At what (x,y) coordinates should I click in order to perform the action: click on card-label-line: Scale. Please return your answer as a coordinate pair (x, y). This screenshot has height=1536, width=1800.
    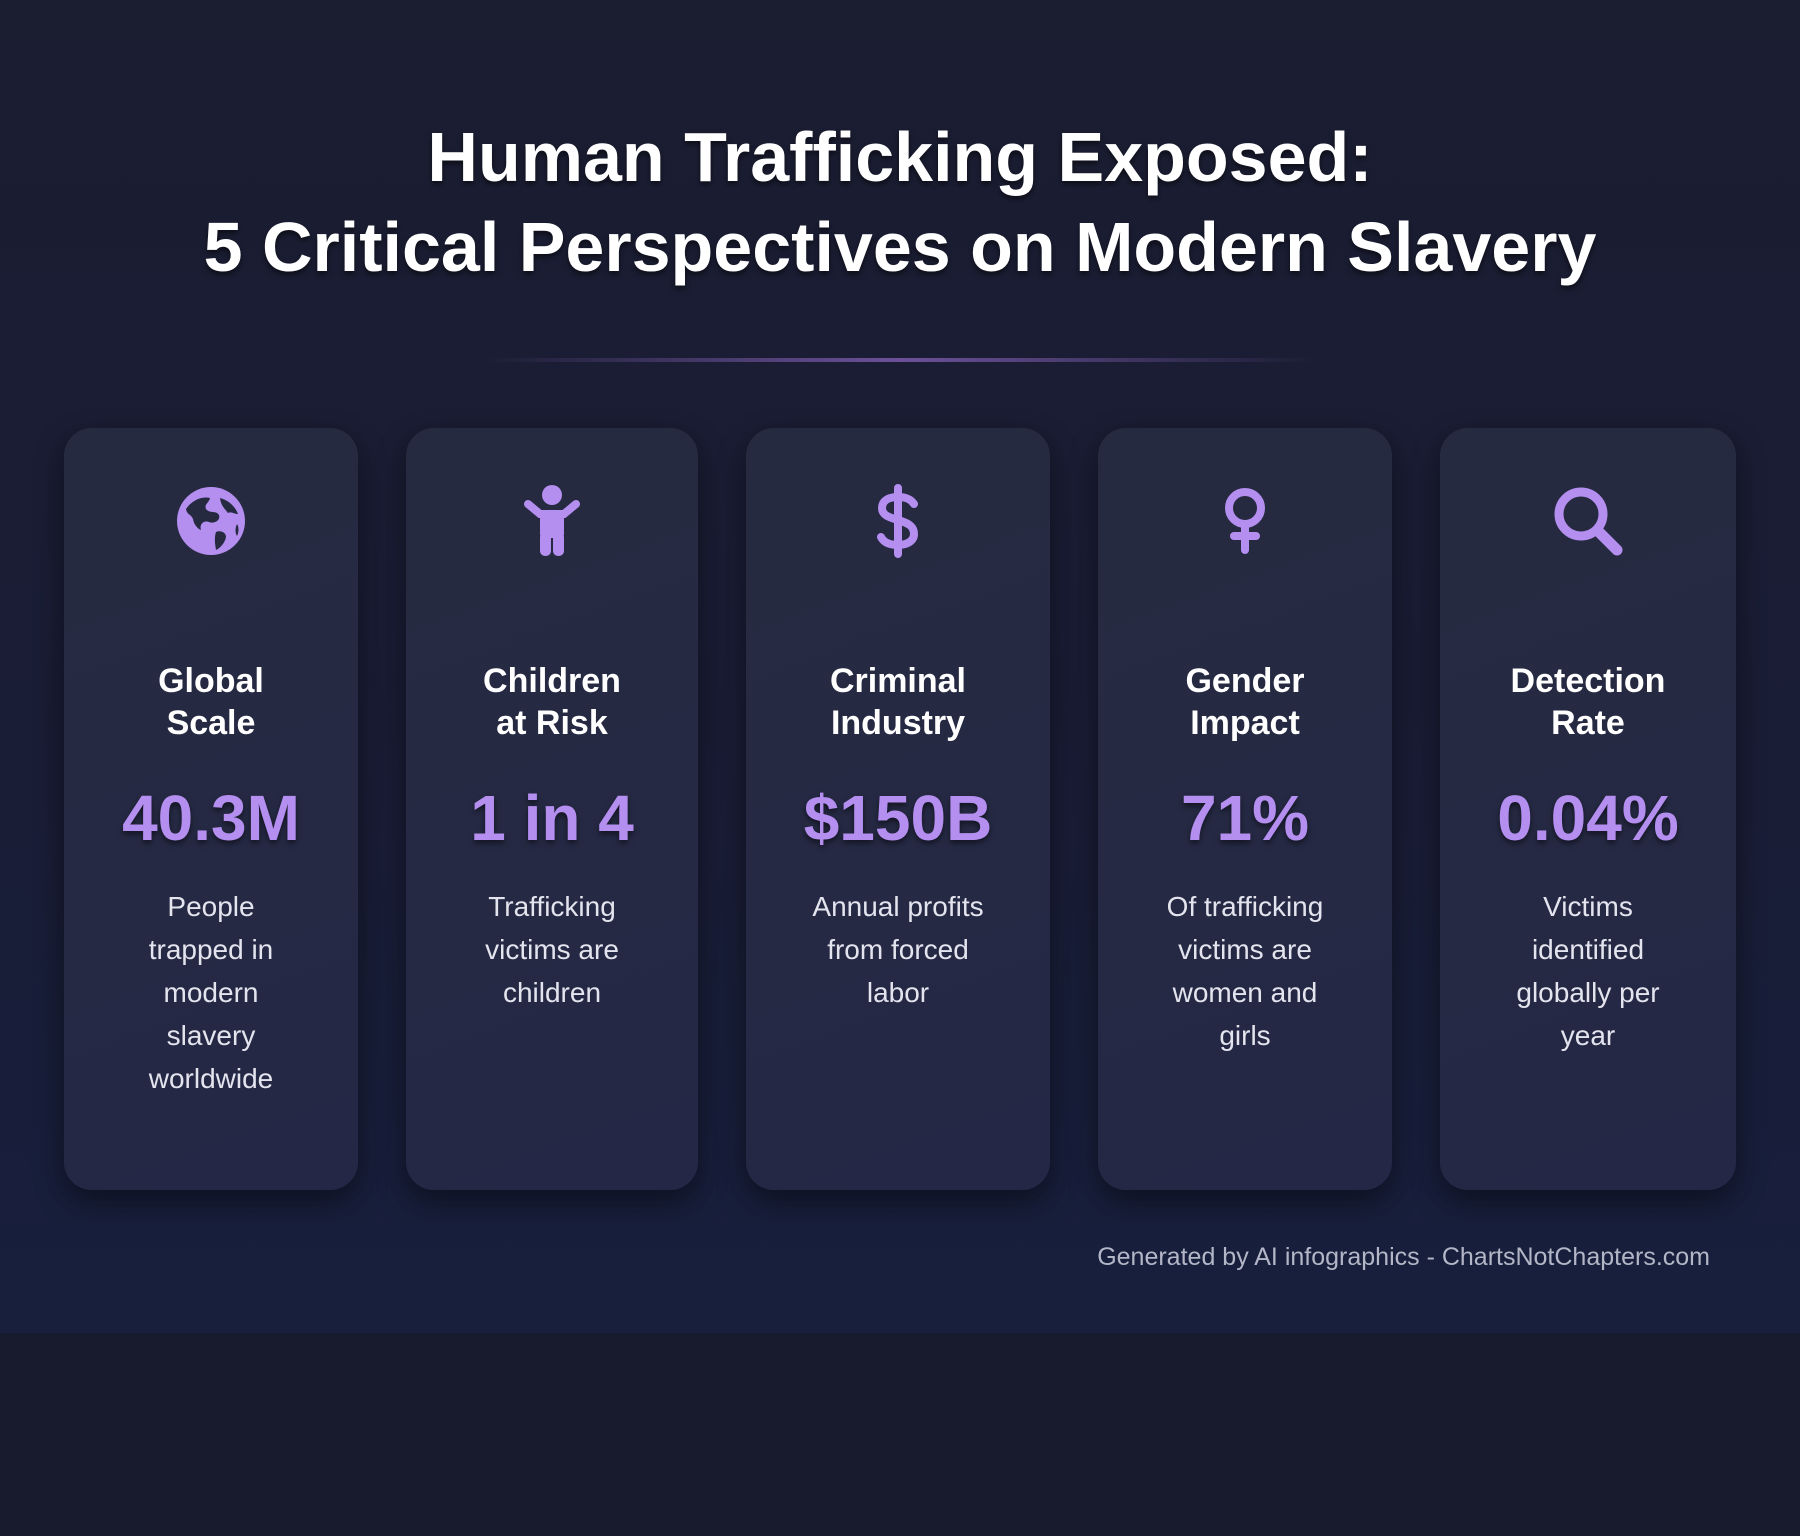
    Looking at the image, I should click on (211, 723).